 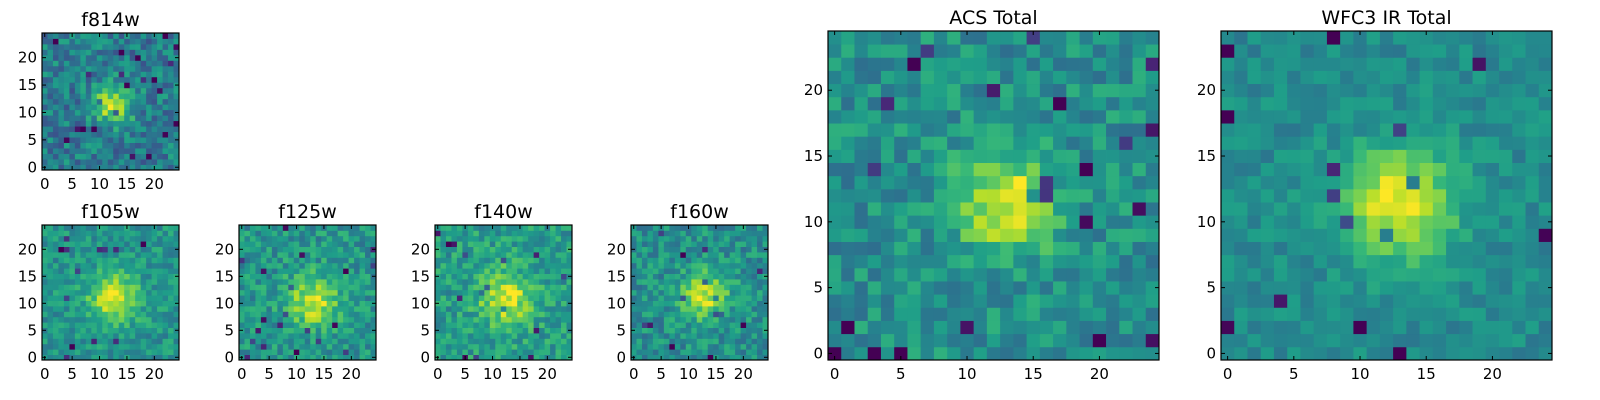 I want to click on x-tick-label: 20, so click(x=154, y=184).